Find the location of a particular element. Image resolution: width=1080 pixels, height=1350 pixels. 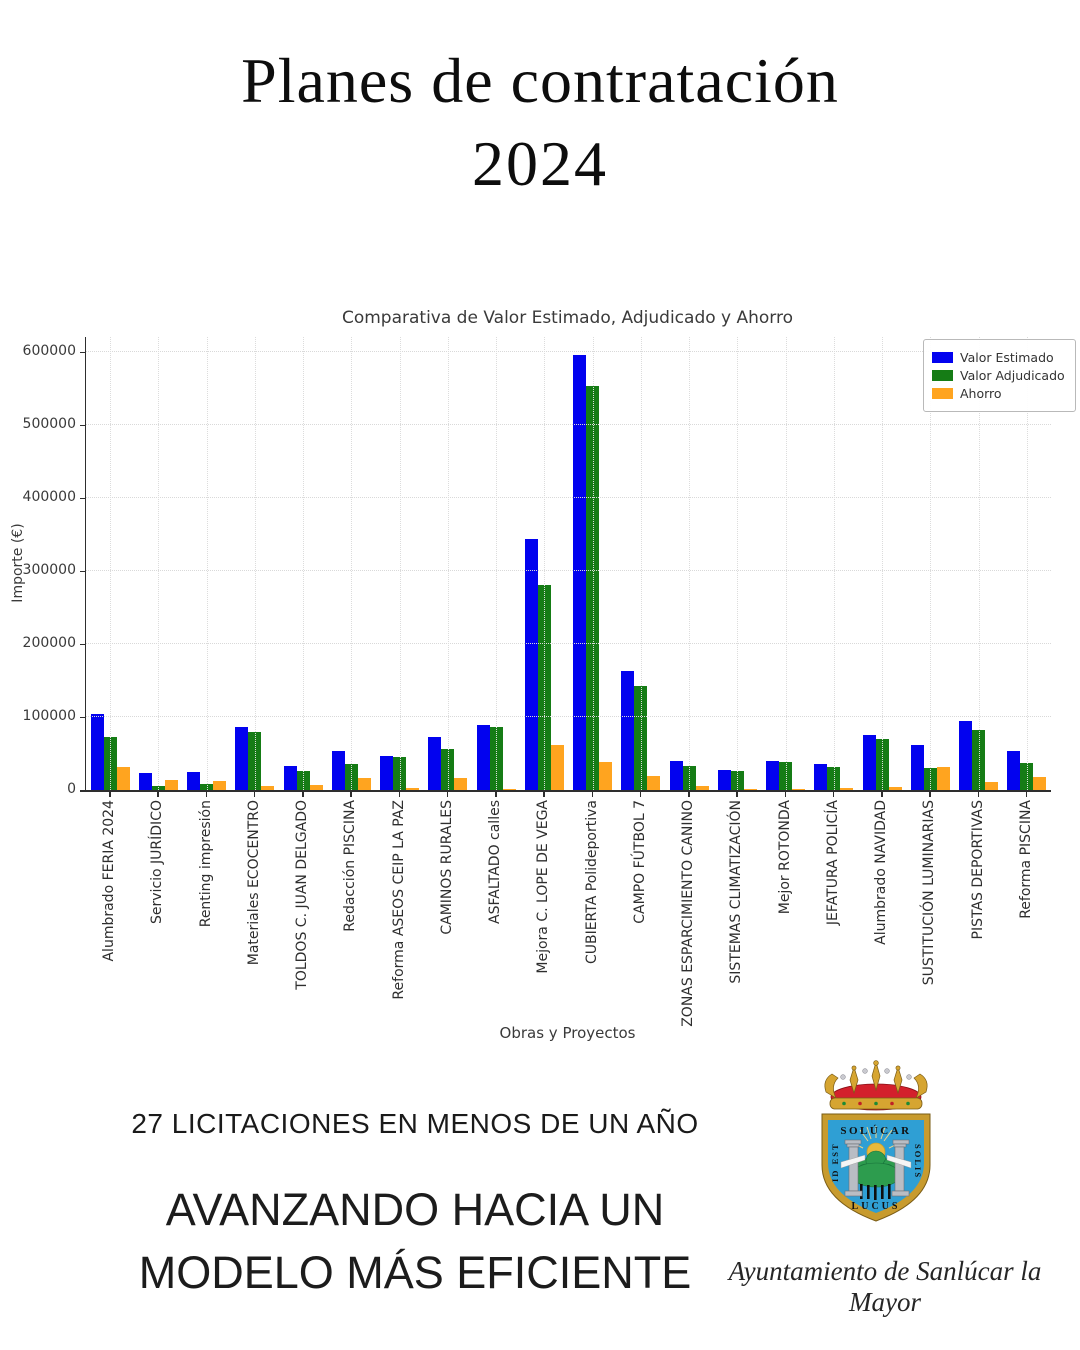

x-tick-label: Reforma ASEOS CEIP LA PAZ is located at coordinates (398, 900).